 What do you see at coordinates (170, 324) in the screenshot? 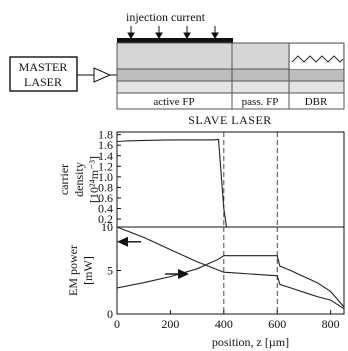
I see `x-tick-label: 200` at bounding box center [170, 324].